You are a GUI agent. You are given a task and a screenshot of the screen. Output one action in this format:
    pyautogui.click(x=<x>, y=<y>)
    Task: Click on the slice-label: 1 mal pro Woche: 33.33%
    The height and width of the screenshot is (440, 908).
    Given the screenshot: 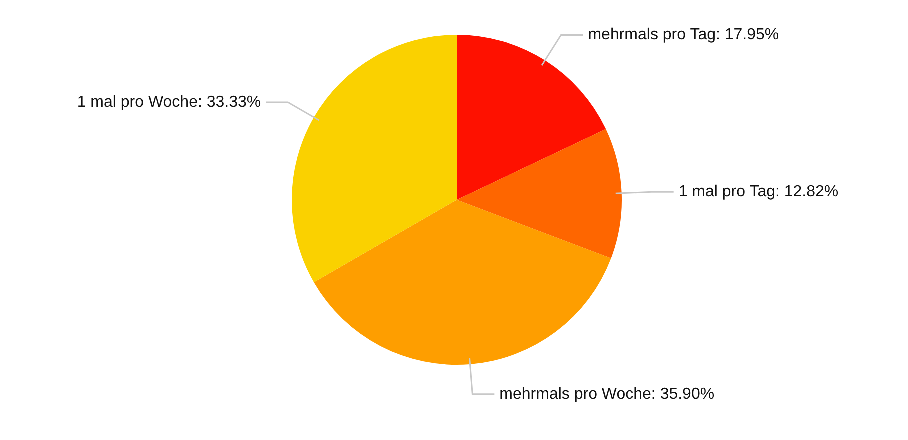 What is the action you would take?
    pyautogui.click(x=169, y=102)
    